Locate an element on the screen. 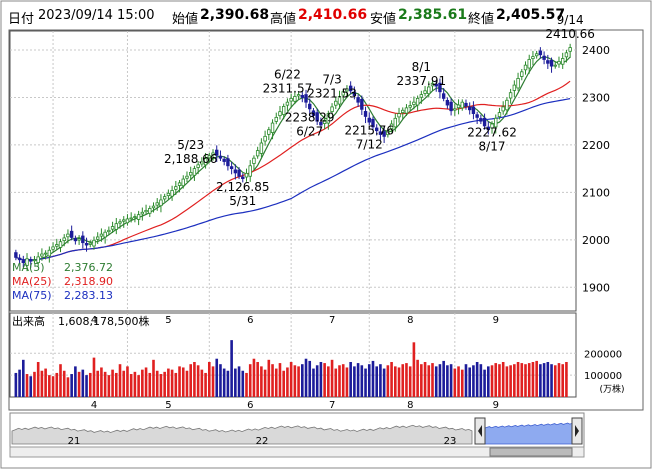  month-label: 7 is located at coordinates (332, 405).